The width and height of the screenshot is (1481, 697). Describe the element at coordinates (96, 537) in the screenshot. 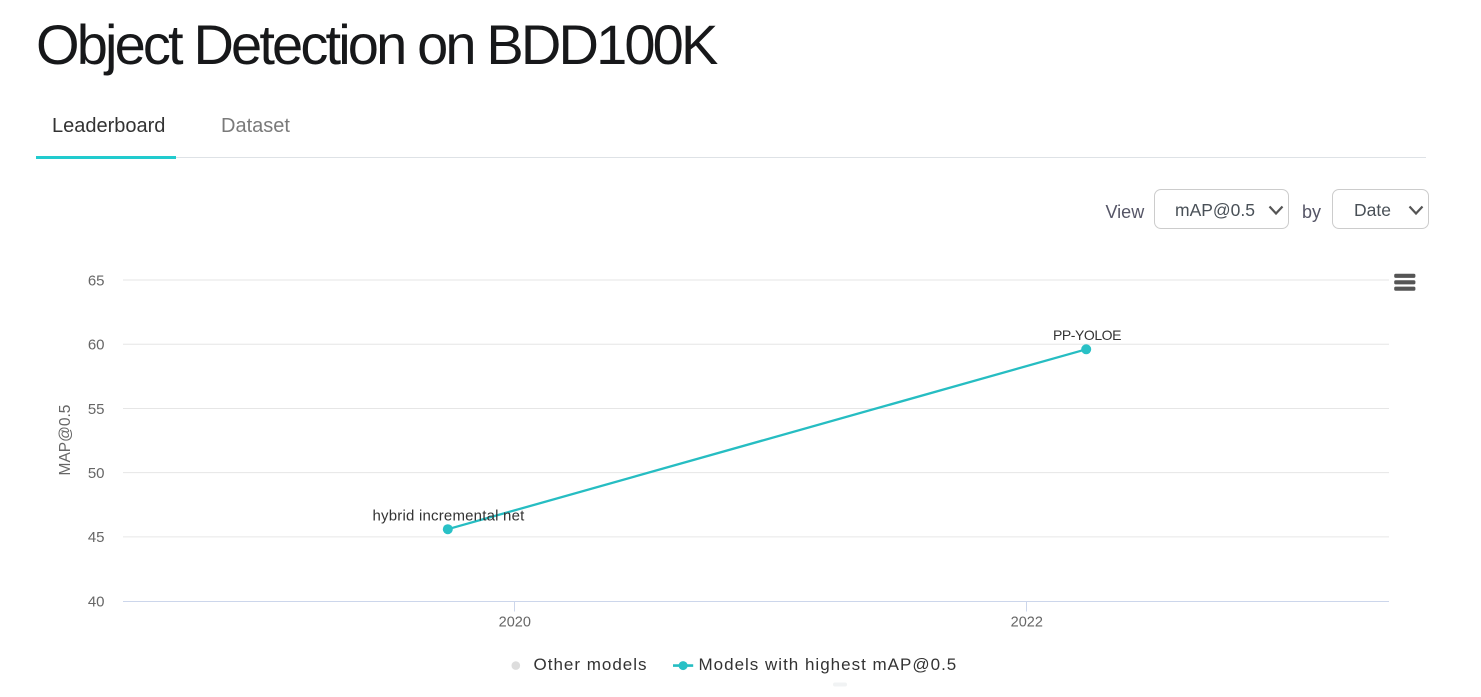

I see `svg-text: 45` at that location.